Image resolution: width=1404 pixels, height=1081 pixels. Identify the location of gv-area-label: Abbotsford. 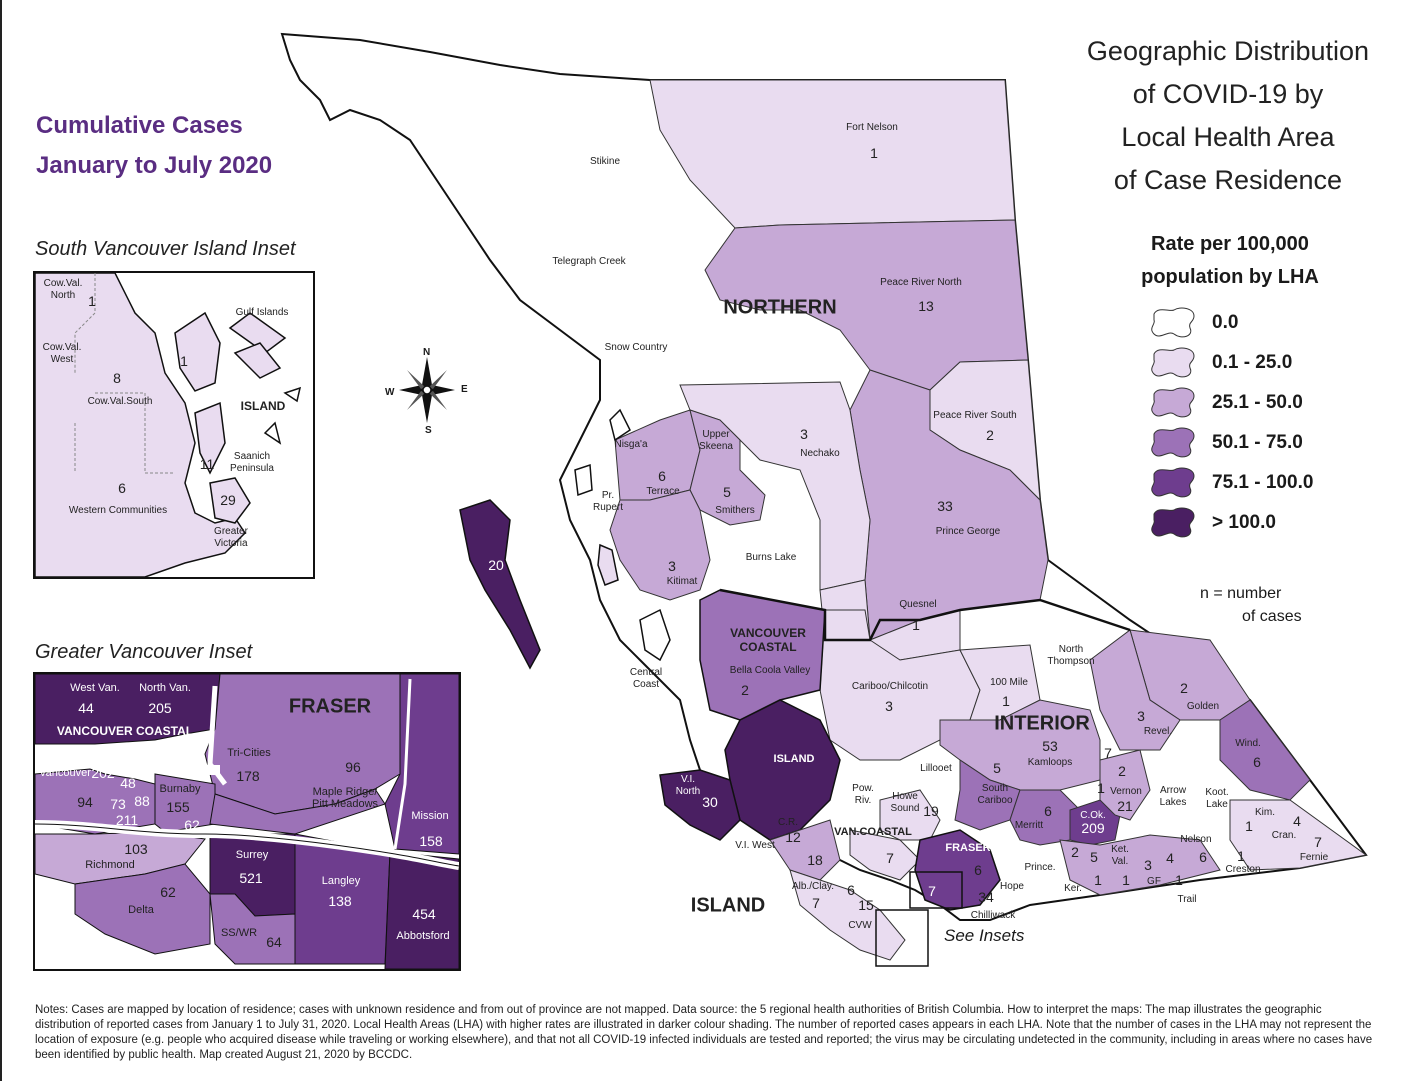
(423, 936).